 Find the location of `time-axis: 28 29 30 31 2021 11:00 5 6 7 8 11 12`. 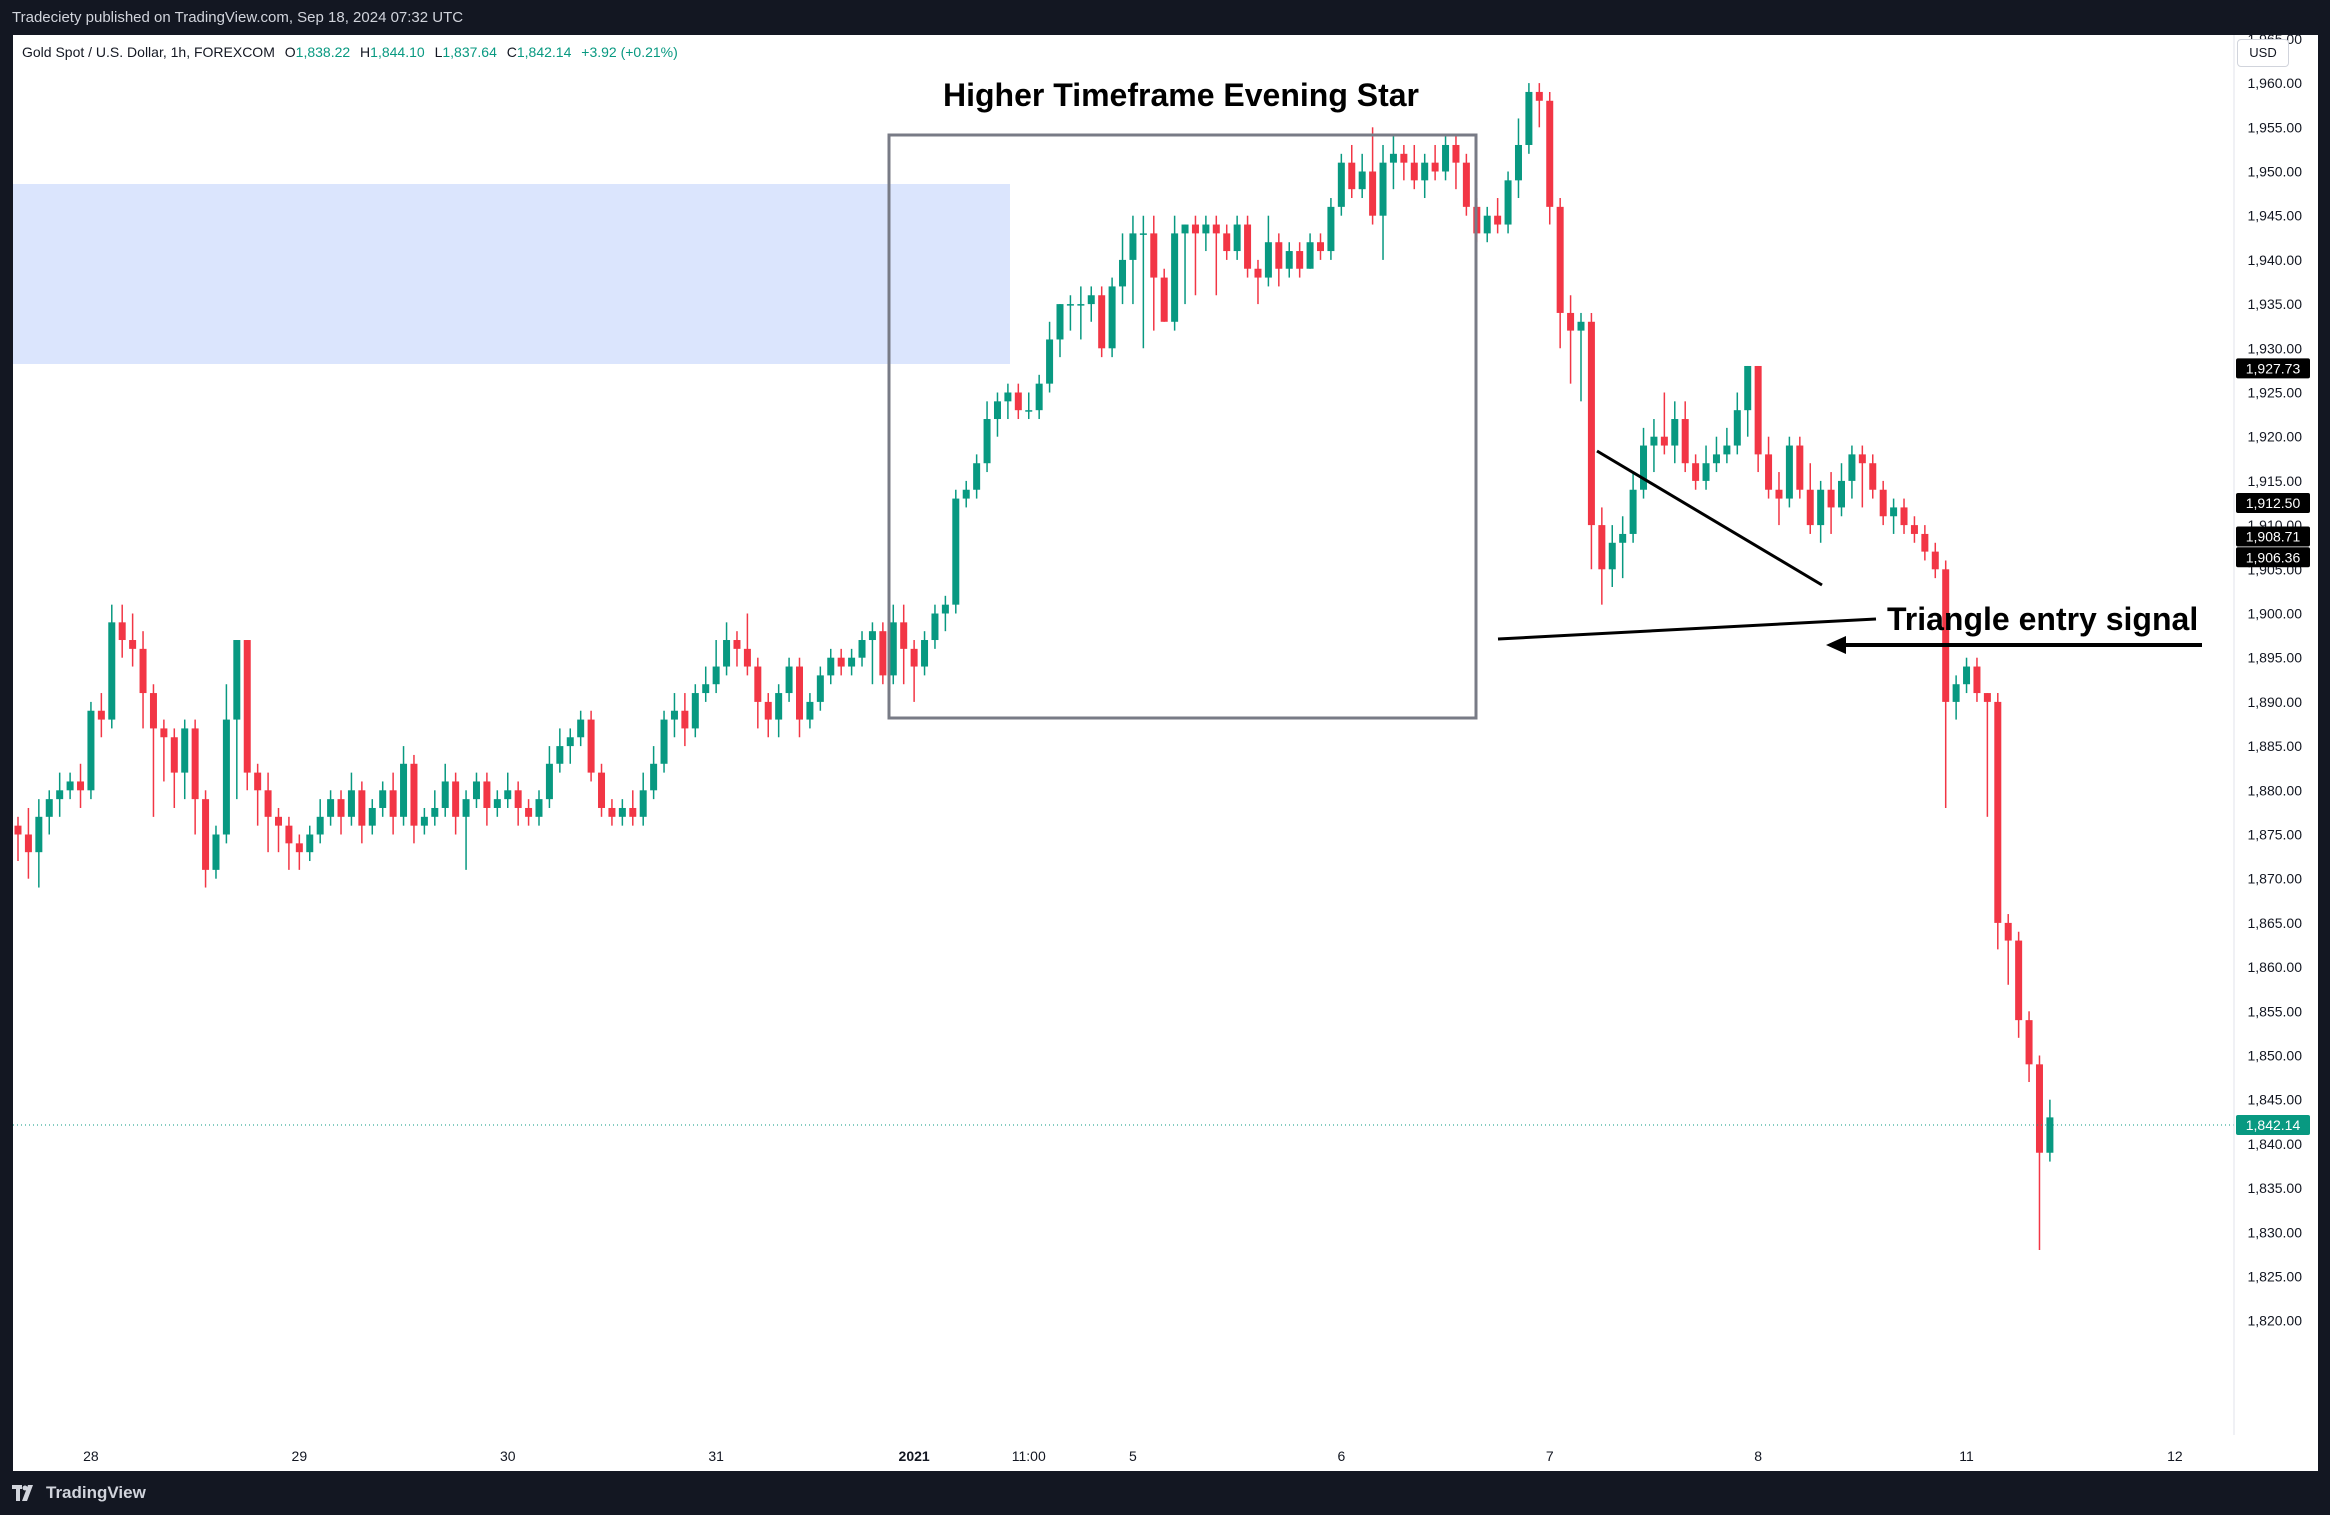

time-axis: 28 29 30 31 2021 11:00 5 6 7 8 11 12 is located at coordinates (1133, 1456).